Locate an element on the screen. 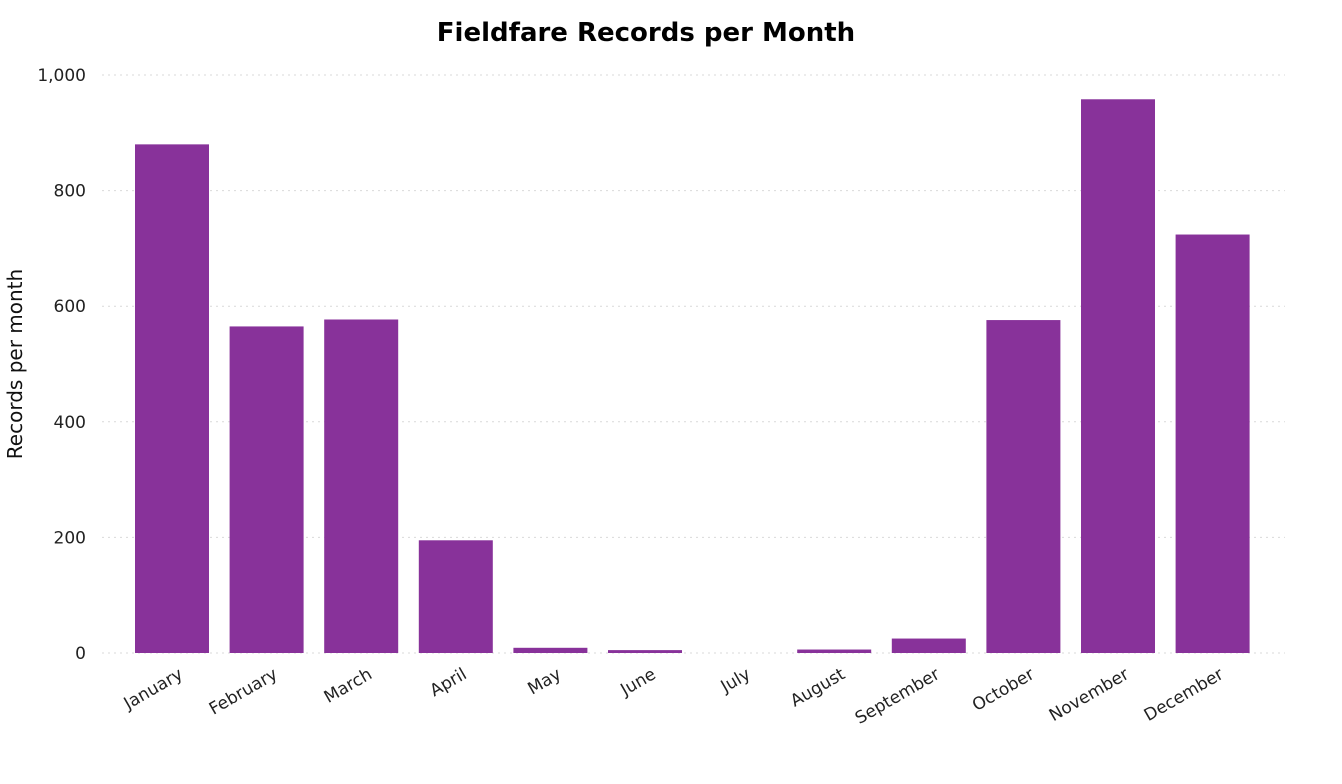 This screenshot has height=784, width=1342. x-tick-label: January is located at coordinates (153, 689).